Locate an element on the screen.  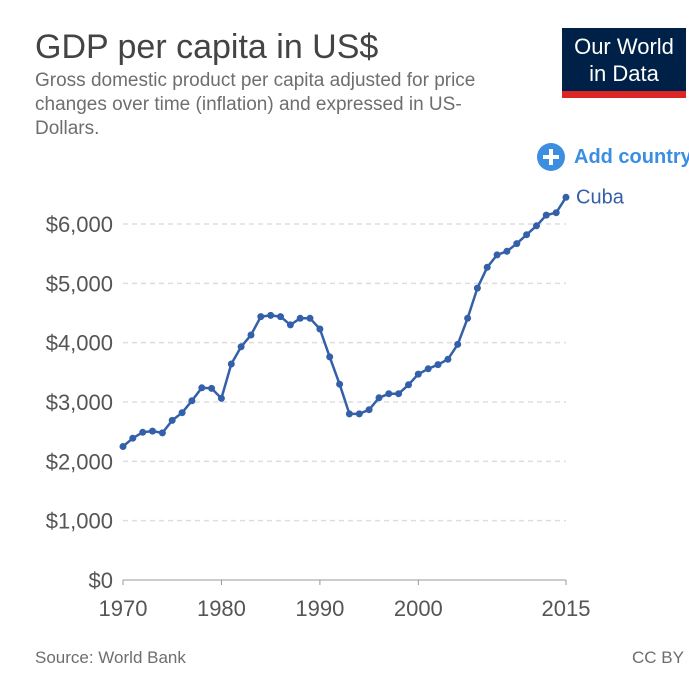
y-tick-label: $4,000 is located at coordinates (79, 343).